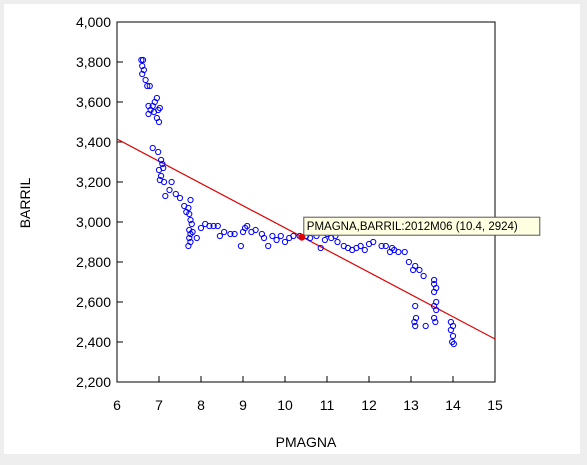 This screenshot has width=587, height=465. Describe the element at coordinates (117, 405) in the screenshot. I see `x-tick-label: 6` at that location.